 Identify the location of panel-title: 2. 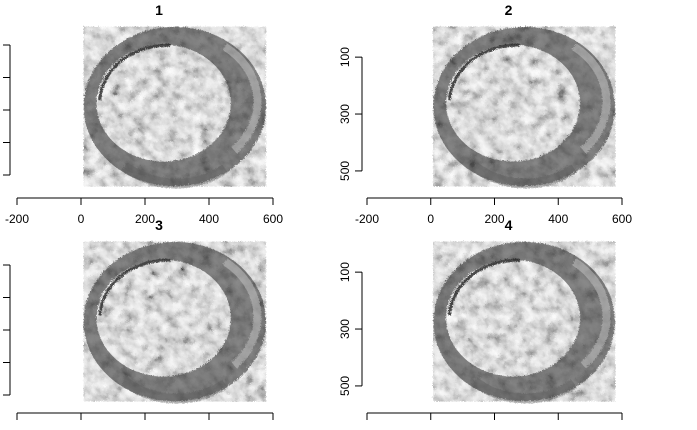
(509, 10).